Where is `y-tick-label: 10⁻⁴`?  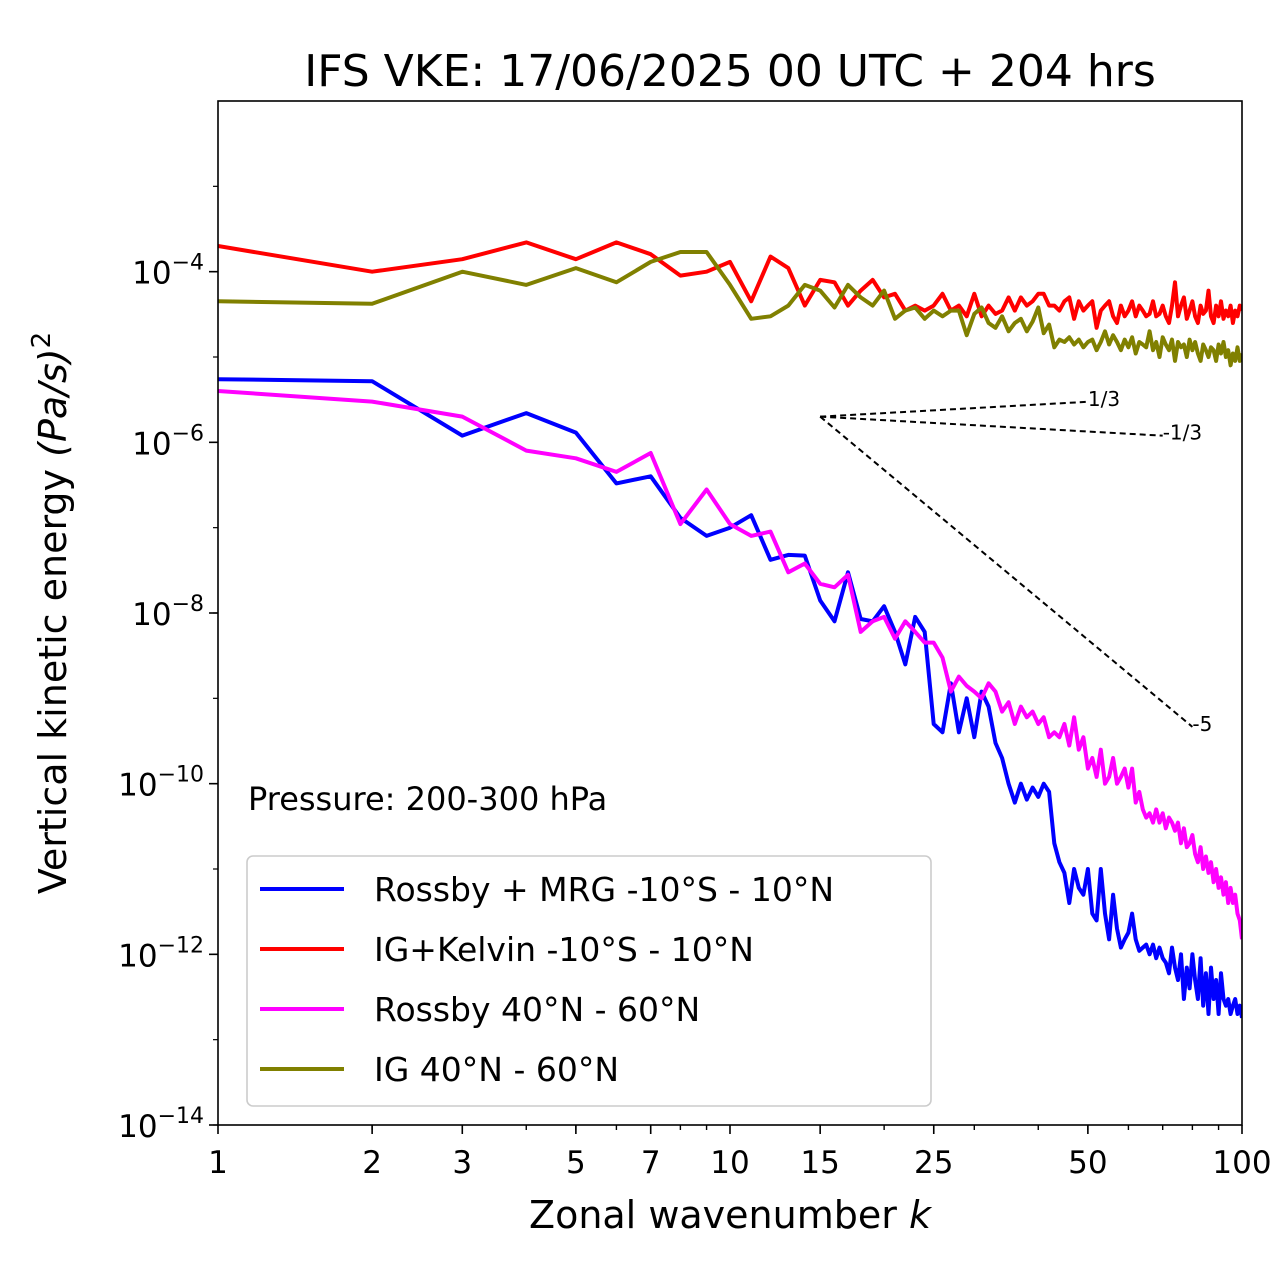 y-tick-label: 10⁻⁴ is located at coordinates (168, 271).